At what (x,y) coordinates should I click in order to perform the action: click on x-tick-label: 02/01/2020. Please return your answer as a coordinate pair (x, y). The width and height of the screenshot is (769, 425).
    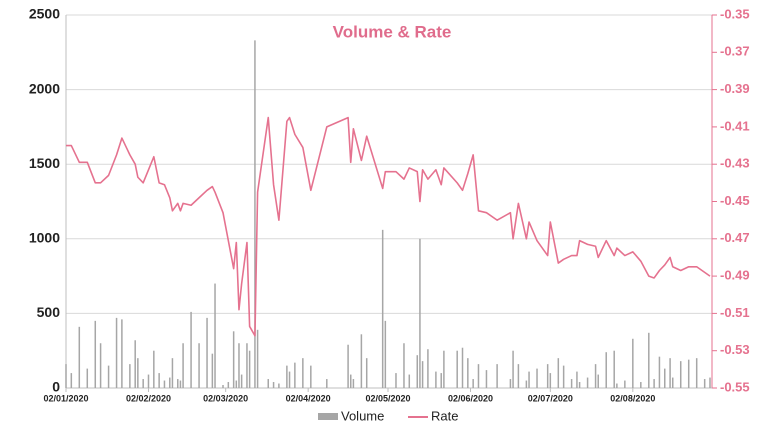
    Looking at the image, I should click on (65, 398).